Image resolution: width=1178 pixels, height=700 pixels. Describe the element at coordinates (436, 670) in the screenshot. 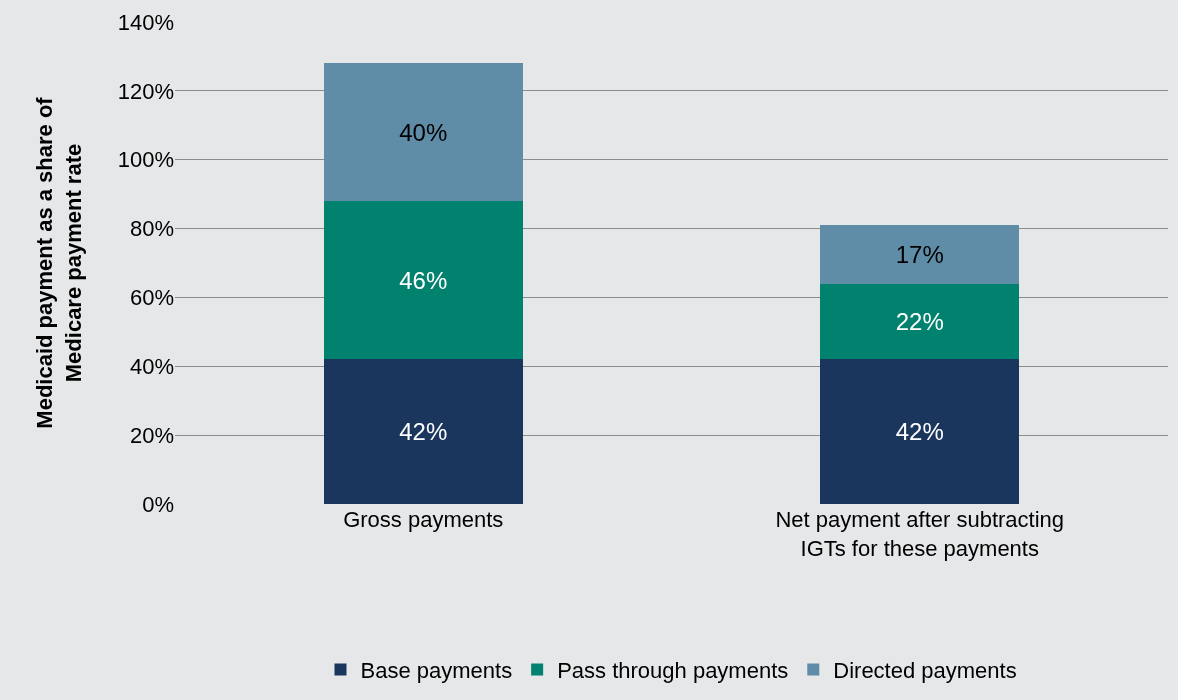

I see `legend-label: Base payments` at that location.